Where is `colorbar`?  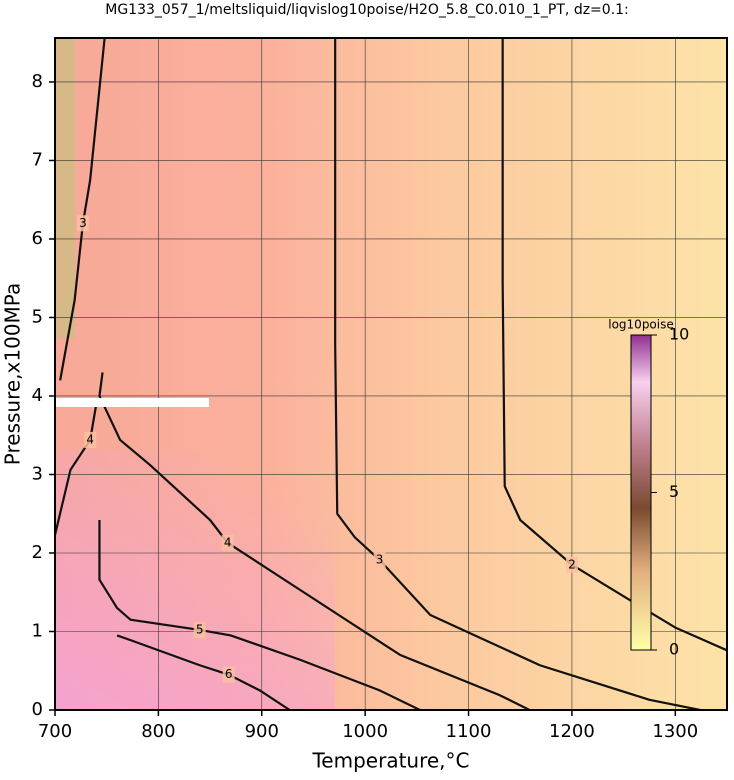
colorbar is located at coordinates (641, 492).